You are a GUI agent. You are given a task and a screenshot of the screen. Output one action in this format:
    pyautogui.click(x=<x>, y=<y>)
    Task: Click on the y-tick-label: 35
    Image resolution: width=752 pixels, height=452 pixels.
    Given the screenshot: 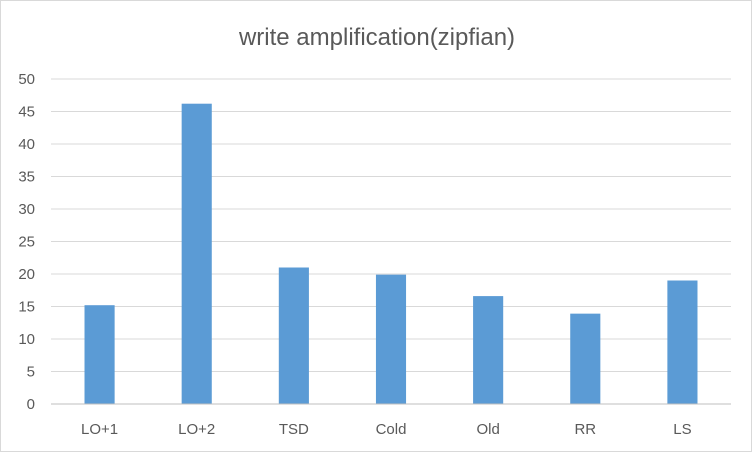 What is the action you would take?
    pyautogui.click(x=26, y=177)
    